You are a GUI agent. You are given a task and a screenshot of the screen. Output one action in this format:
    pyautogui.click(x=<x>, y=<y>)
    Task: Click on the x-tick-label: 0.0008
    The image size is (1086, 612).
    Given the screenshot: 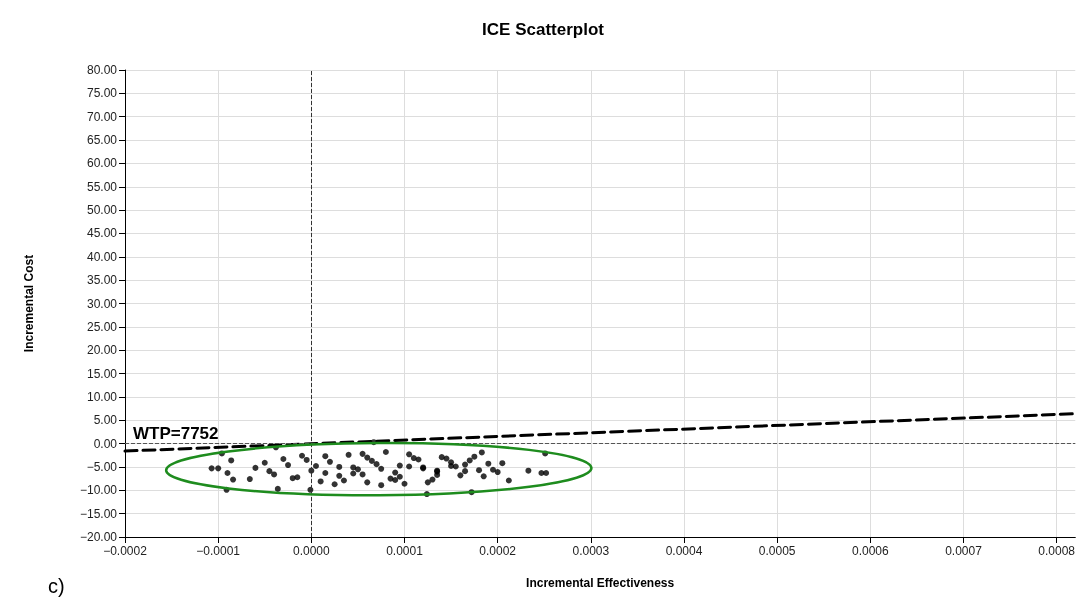 What is the action you would take?
    pyautogui.click(x=1057, y=551)
    